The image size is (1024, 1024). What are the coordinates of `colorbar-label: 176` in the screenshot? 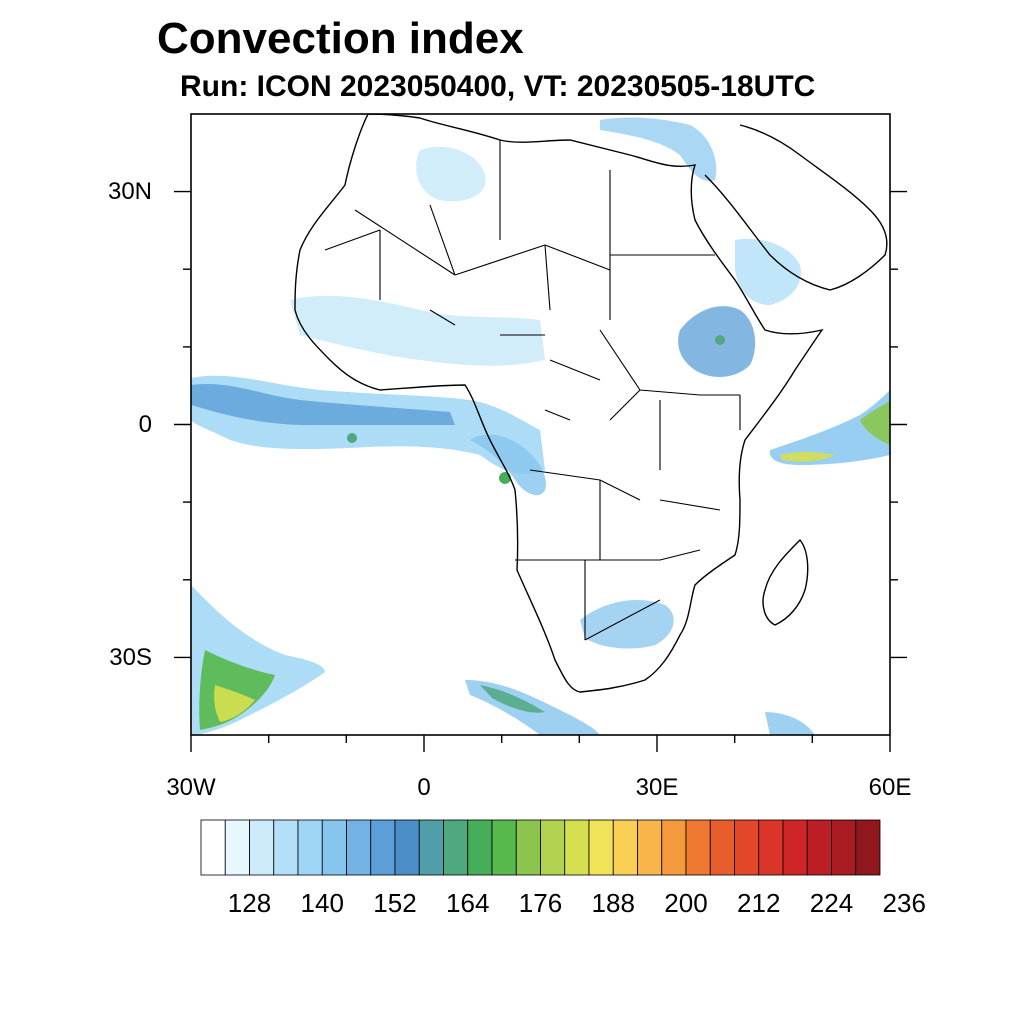 It's located at (540, 903).